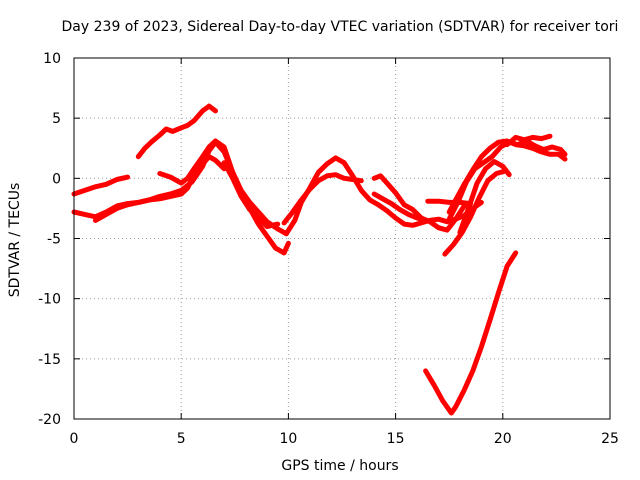 The height and width of the screenshot is (480, 640). I want to click on x-tick-label: 15, so click(396, 439).